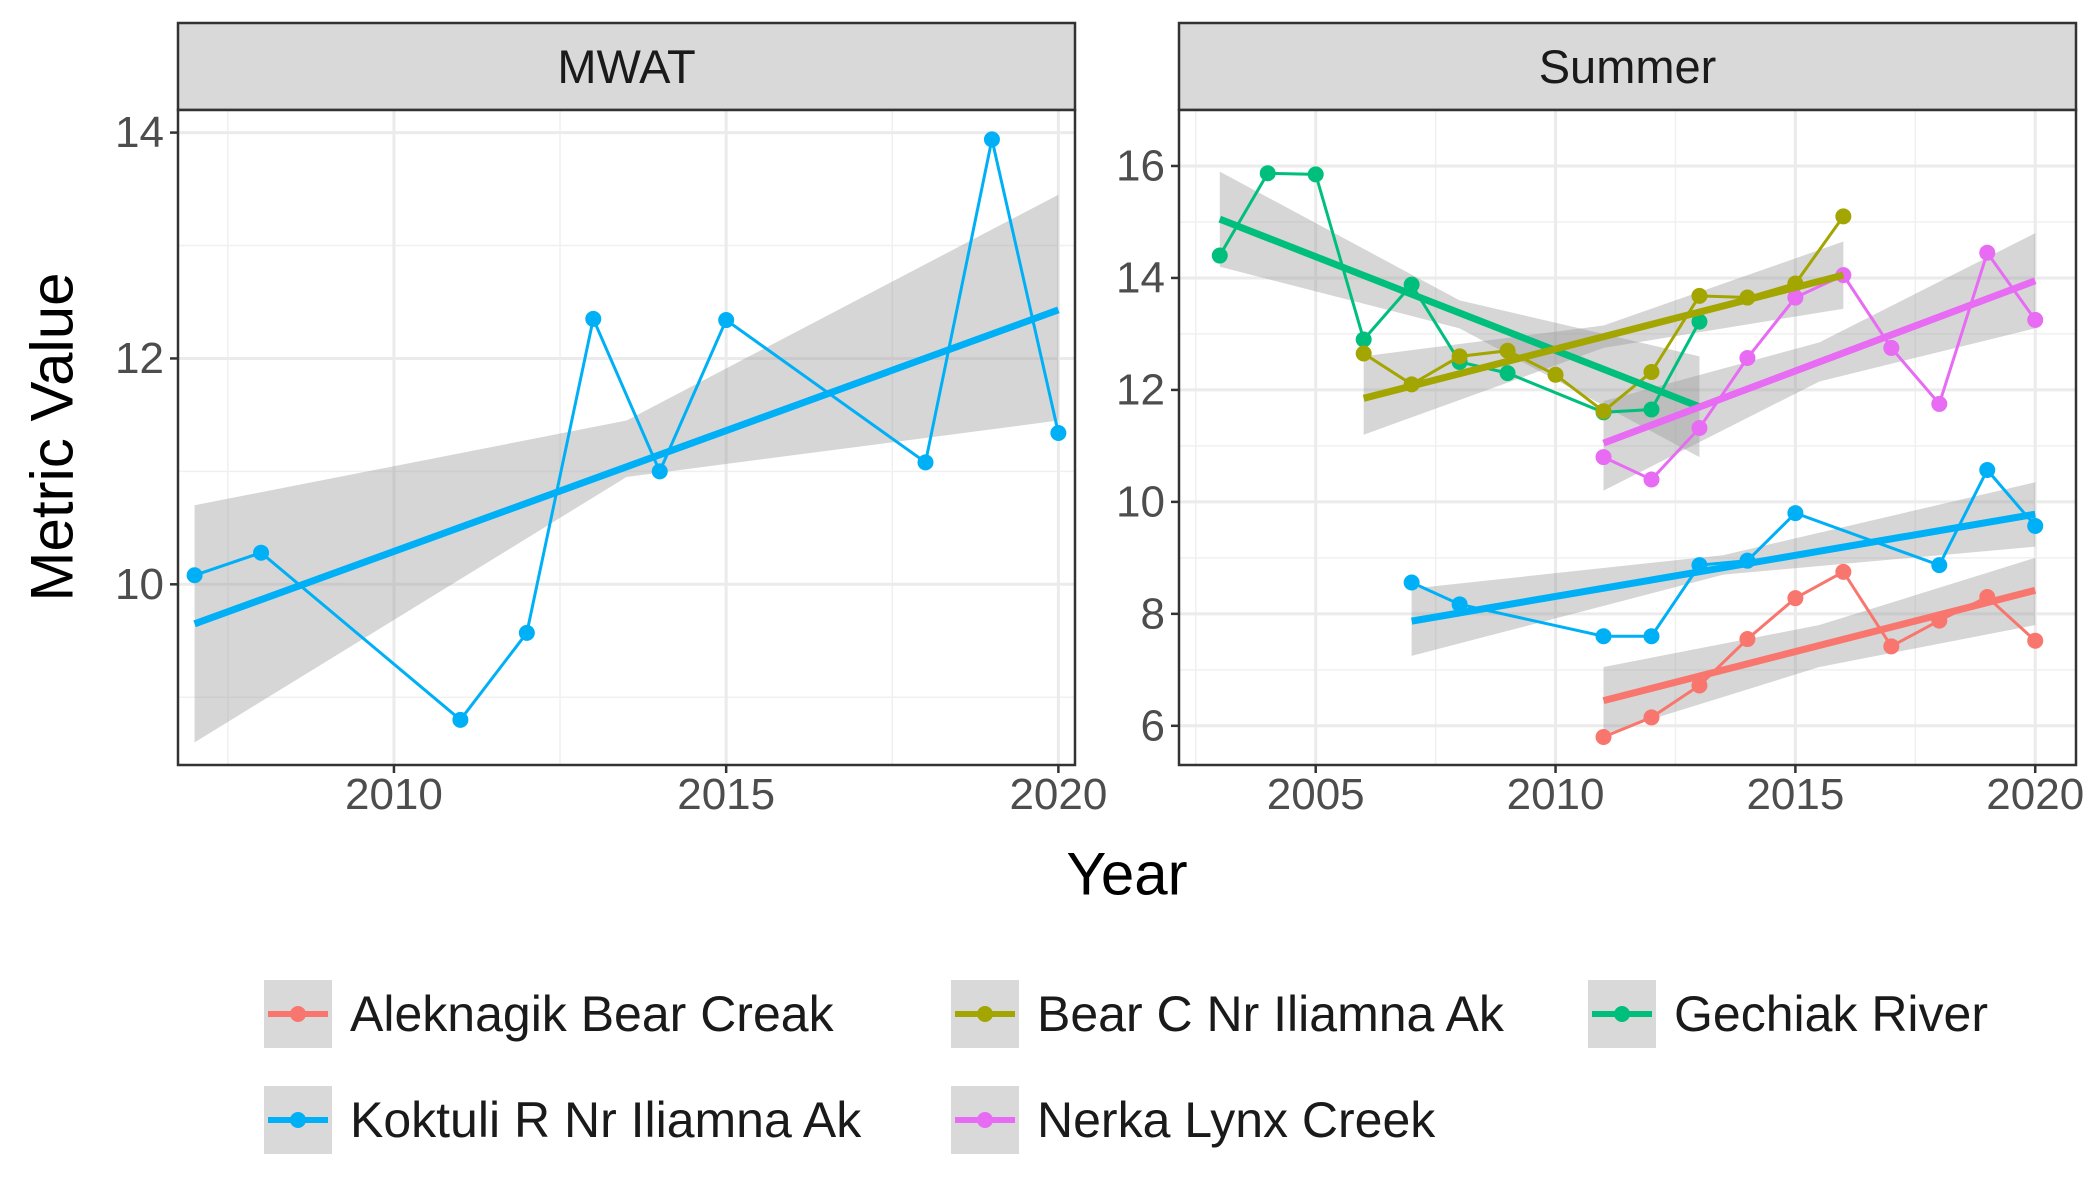 This screenshot has height=1200, width=2100. I want to click on series-line-gechiak-river, so click(1459, 292).